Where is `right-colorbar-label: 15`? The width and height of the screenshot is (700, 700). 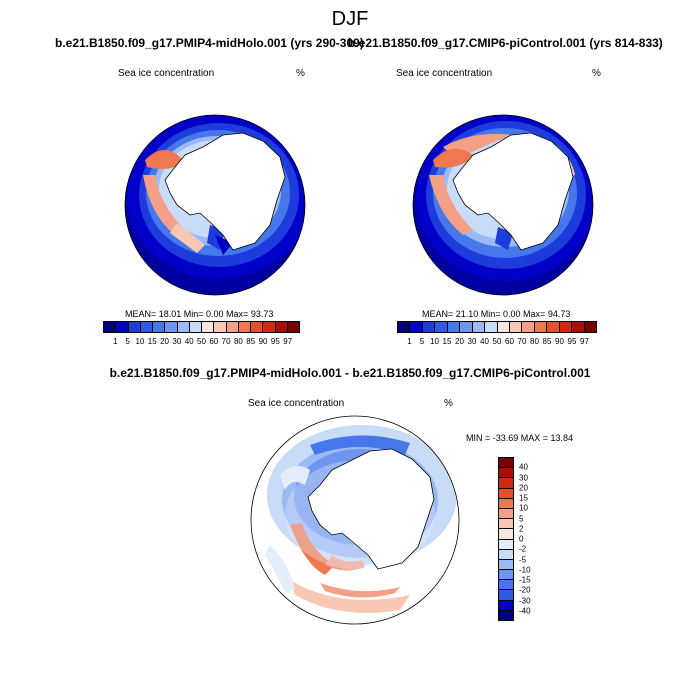
right-colorbar-label: 15 is located at coordinates (447, 341).